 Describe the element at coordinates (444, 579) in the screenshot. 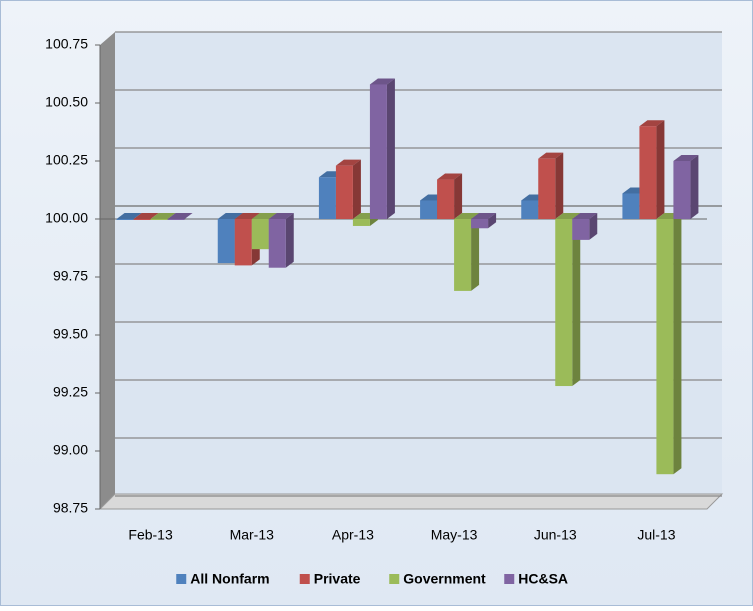

I see `legend-label: Government` at that location.